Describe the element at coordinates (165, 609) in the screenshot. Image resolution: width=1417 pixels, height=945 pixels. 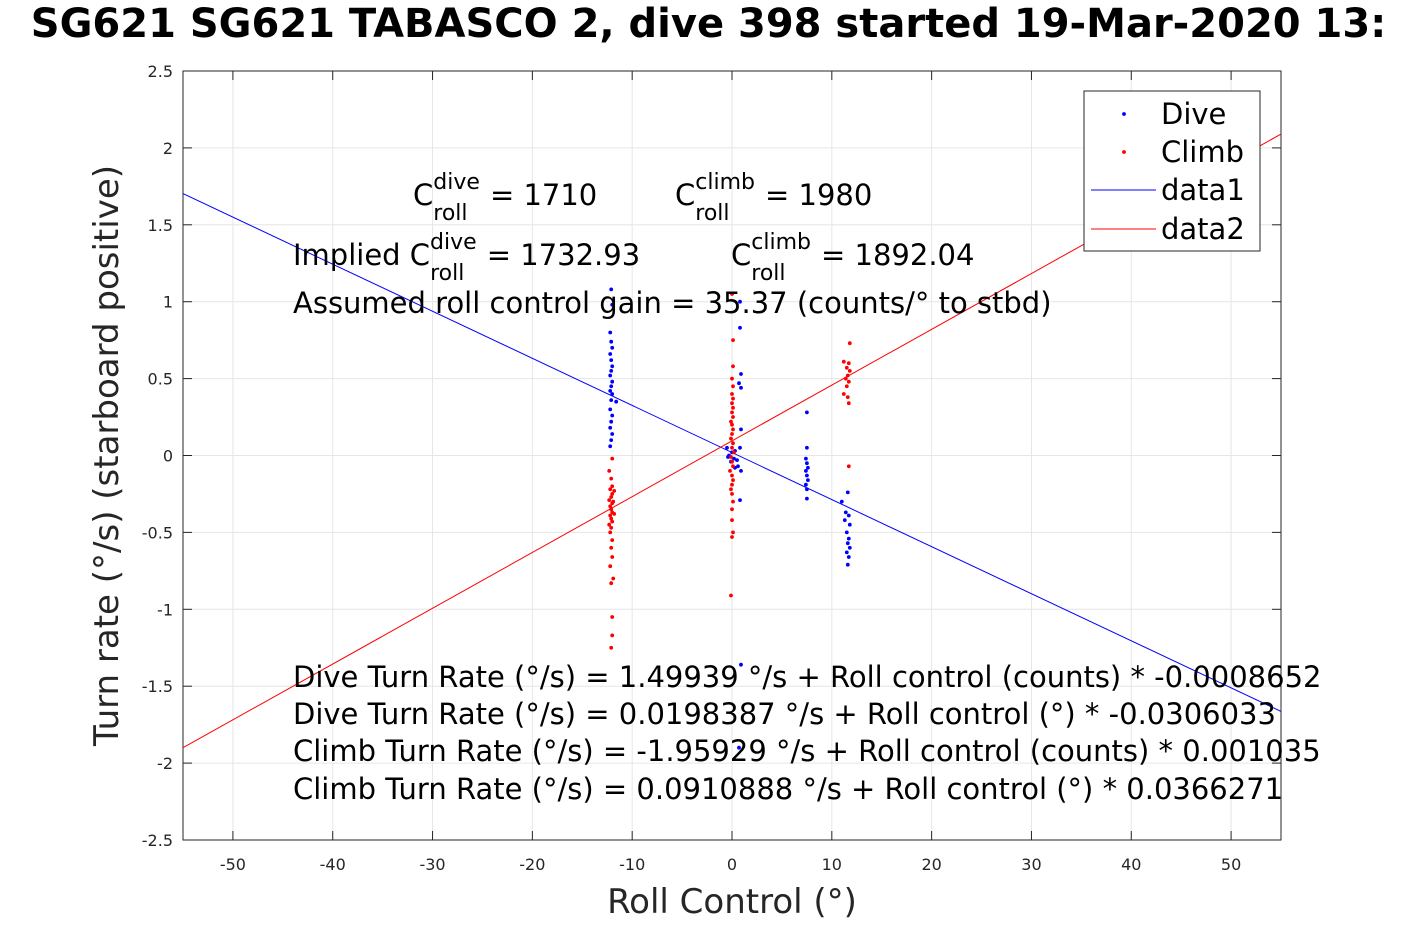
I see `y-tick-label: -1` at that location.